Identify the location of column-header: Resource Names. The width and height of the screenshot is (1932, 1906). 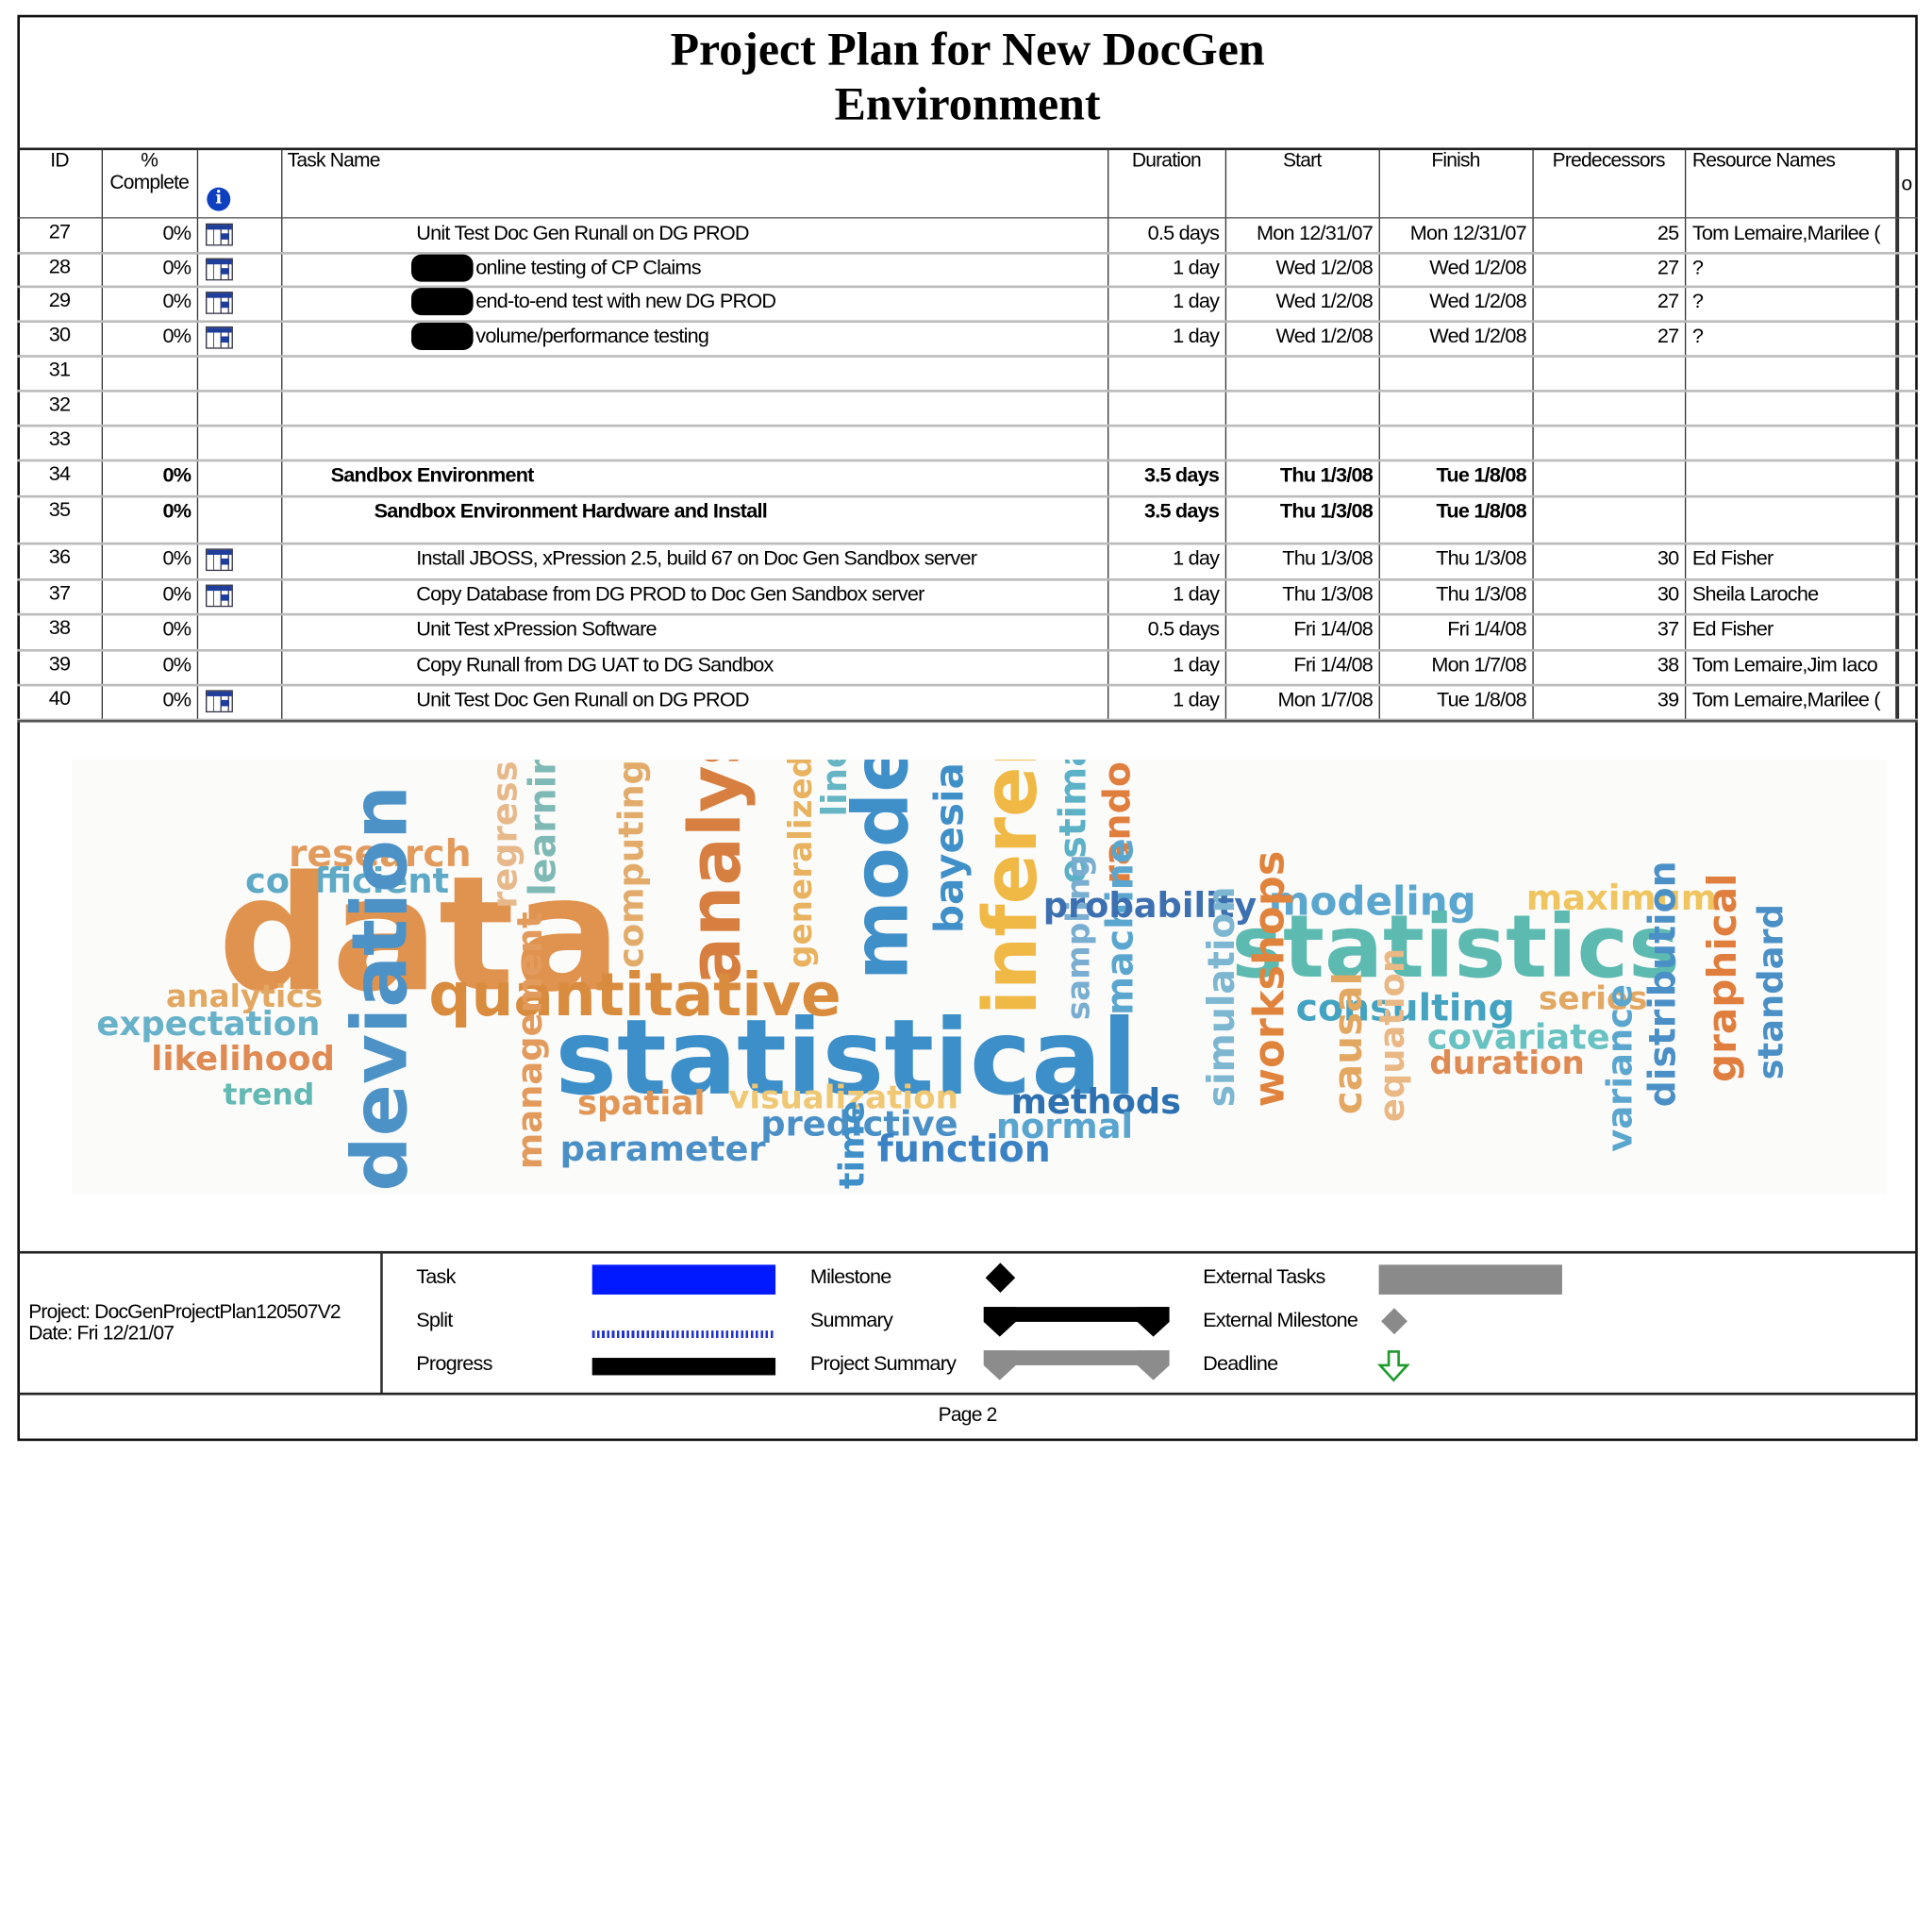
(1763, 161).